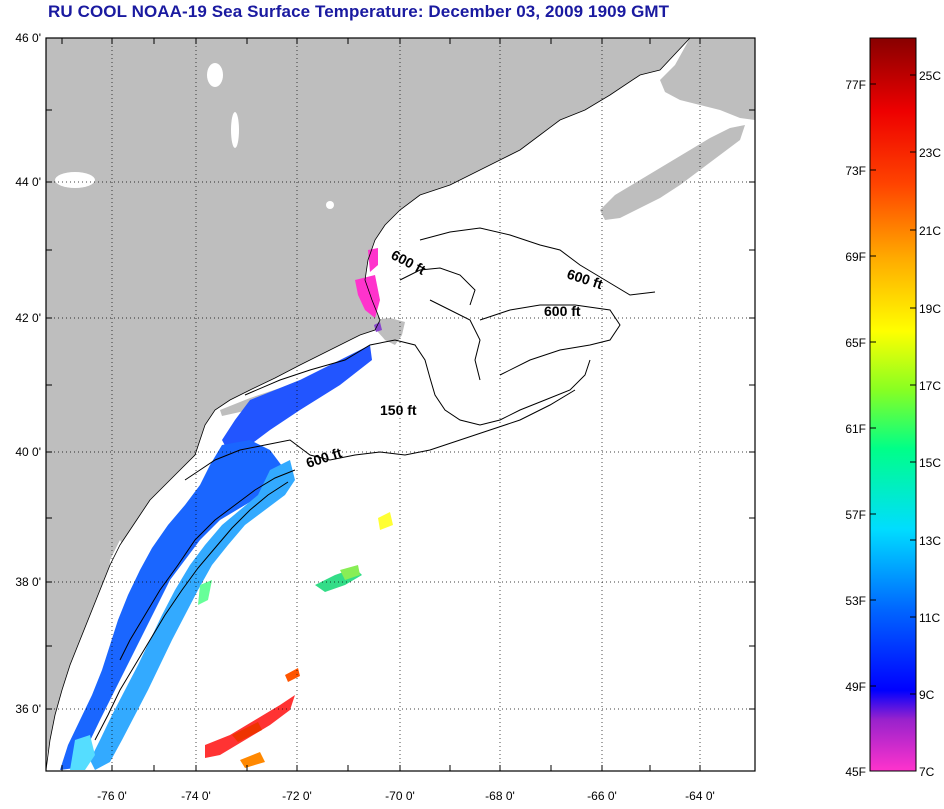  Describe the element at coordinates (855, 515) in the screenshot. I see `colorbar-f-label: 57F` at that location.